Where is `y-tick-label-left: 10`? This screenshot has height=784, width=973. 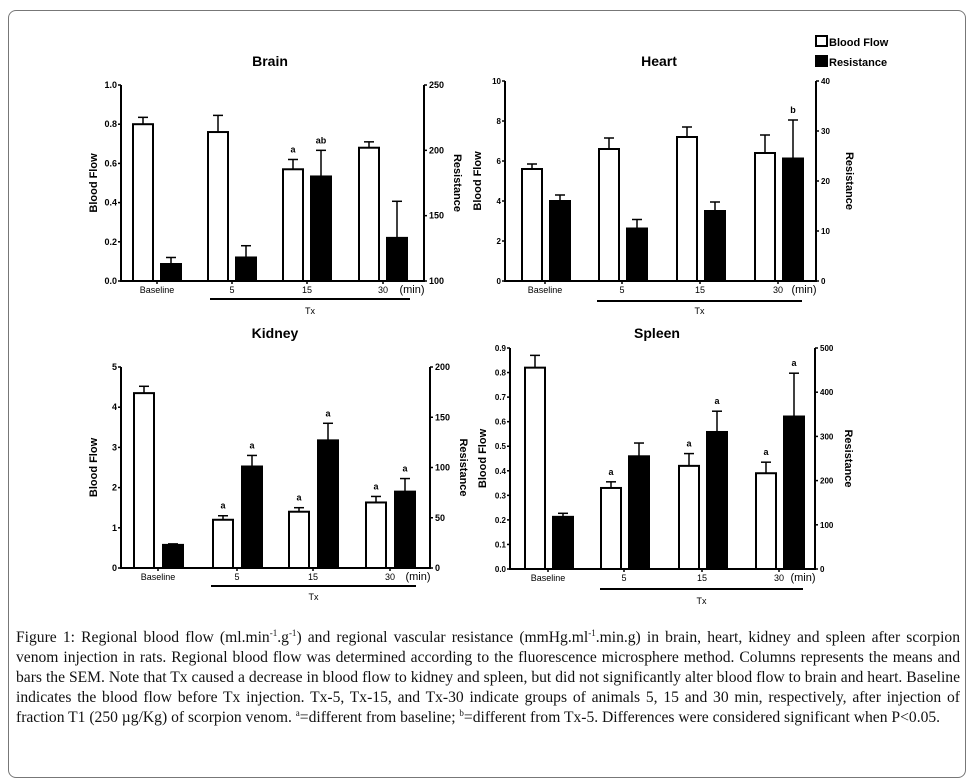
y-tick-label-left: 10 is located at coordinates (496, 81).